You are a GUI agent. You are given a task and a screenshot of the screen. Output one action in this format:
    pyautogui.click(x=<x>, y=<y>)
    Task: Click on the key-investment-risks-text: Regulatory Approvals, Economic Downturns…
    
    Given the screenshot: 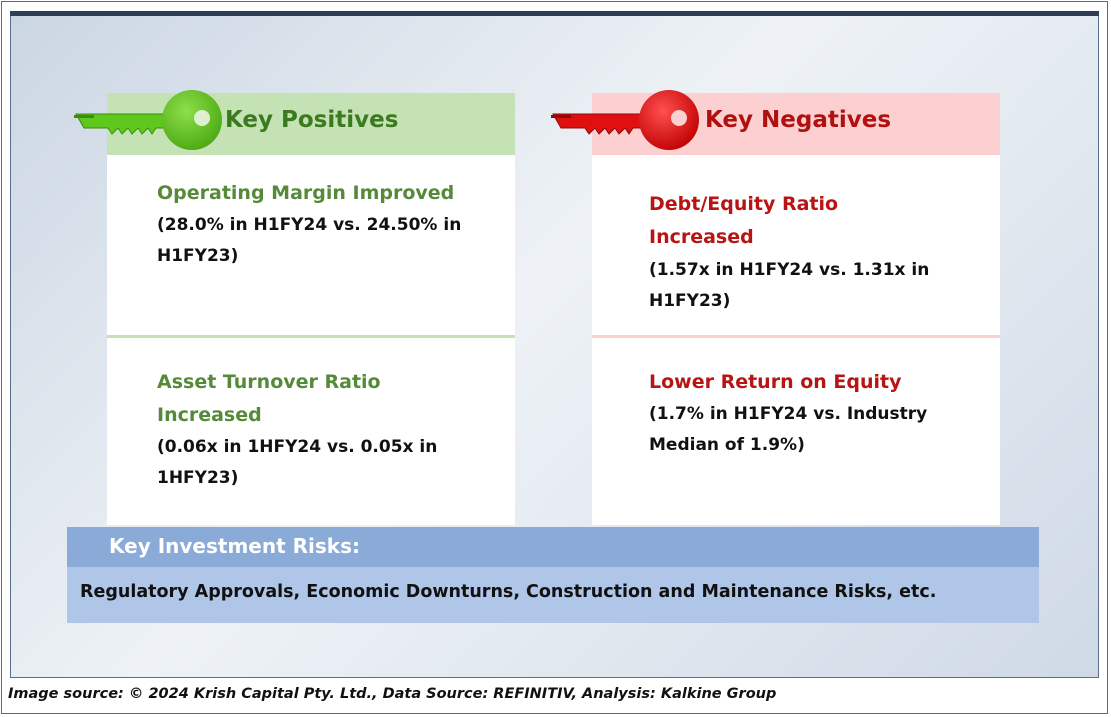 What is the action you would take?
    pyautogui.click(x=508, y=592)
    